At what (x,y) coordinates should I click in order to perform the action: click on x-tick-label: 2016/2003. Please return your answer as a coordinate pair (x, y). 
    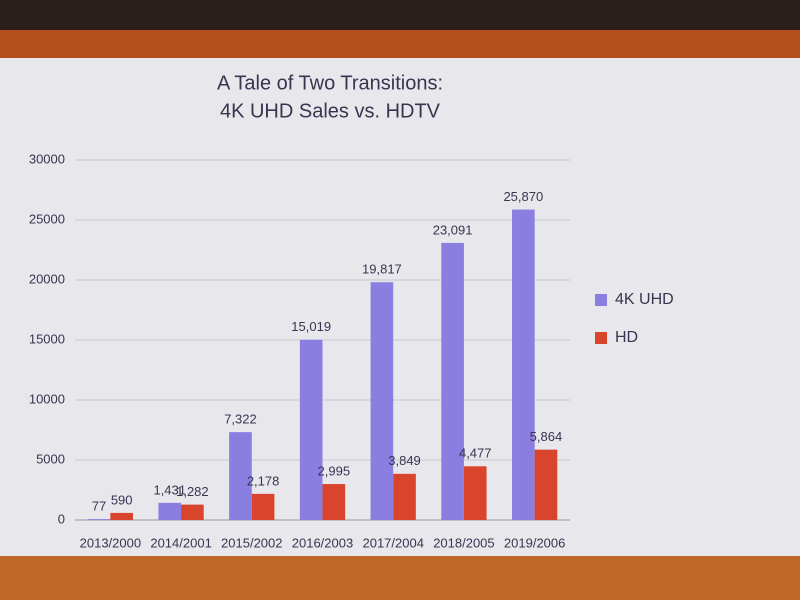
    Looking at the image, I should click on (322, 542).